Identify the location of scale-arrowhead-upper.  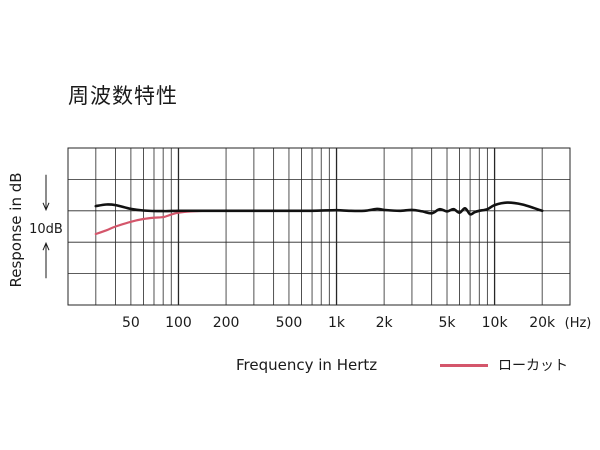
(46, 207).